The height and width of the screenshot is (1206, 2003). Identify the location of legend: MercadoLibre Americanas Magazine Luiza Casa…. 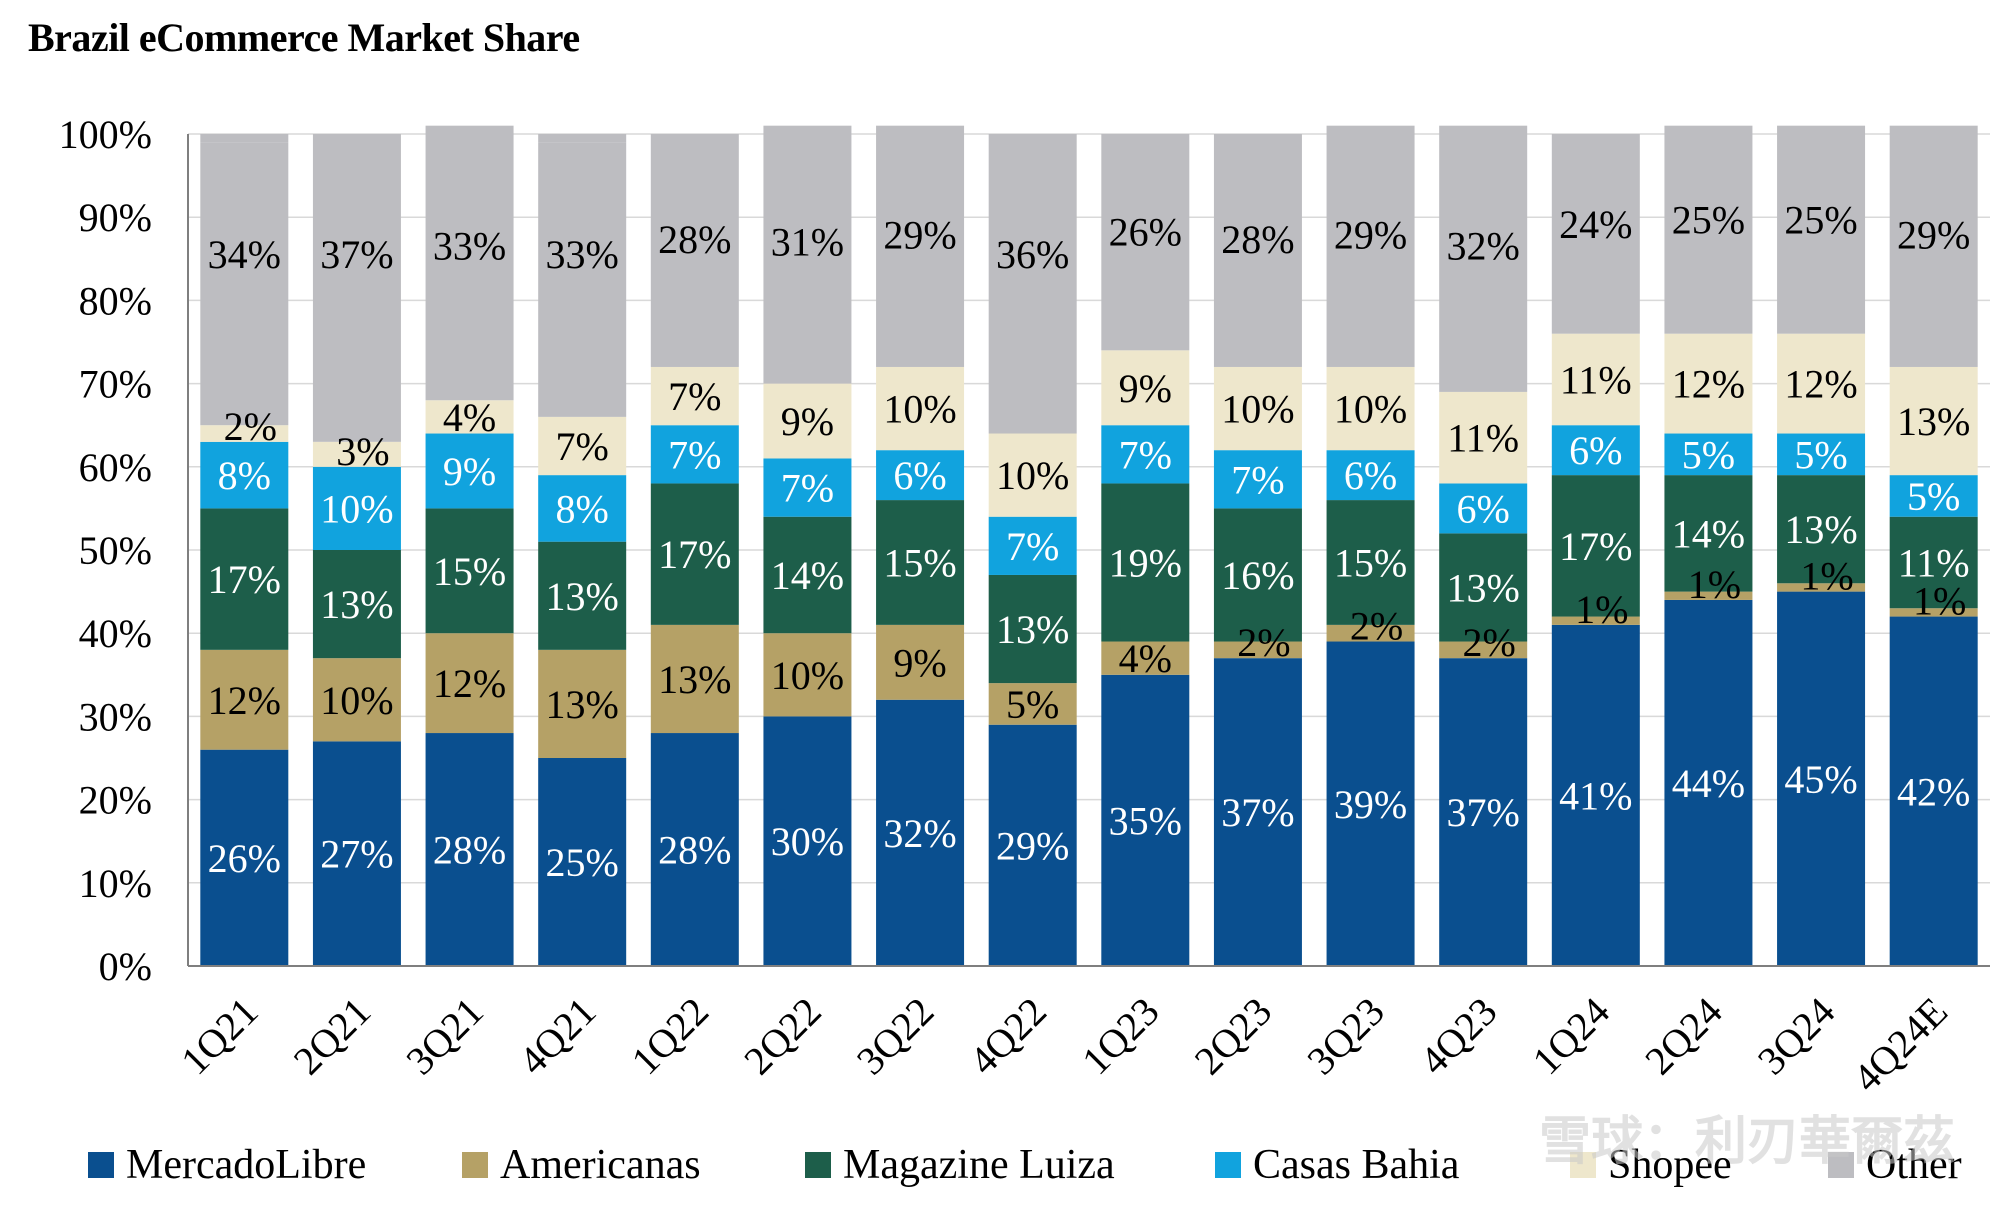
(1025, 1165).